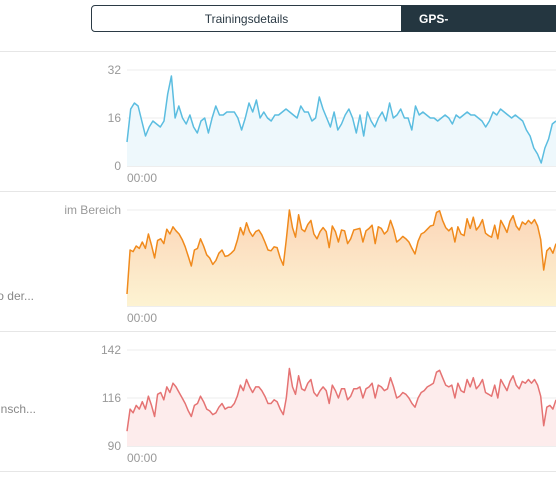  I want to click on speed-area, so click(341, 121).